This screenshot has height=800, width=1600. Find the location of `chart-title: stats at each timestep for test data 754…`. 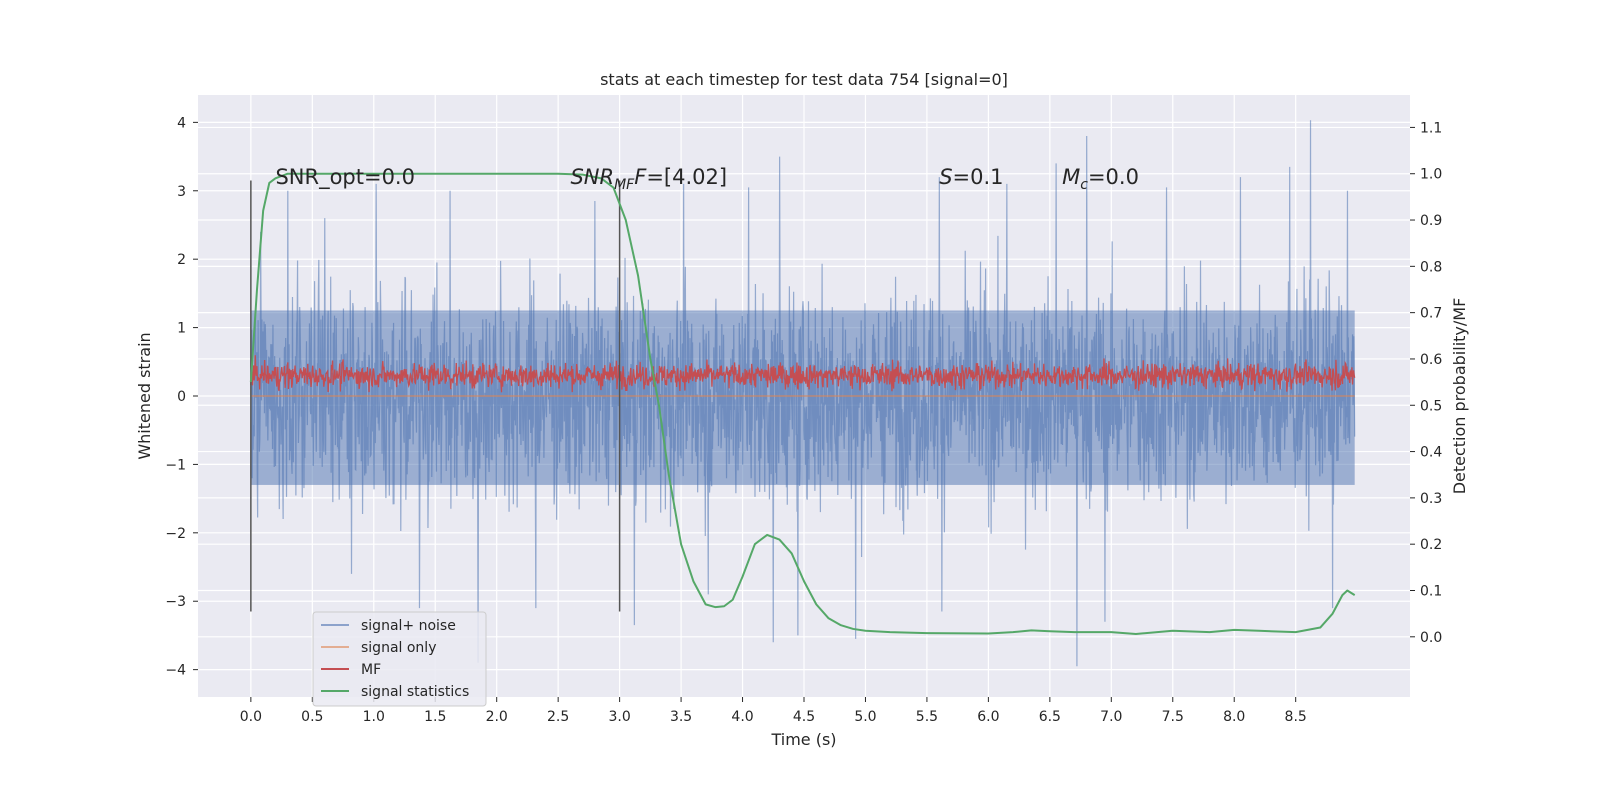

chart-title: stats at each timestep for test data 754… is located at coordinates (804, 79).